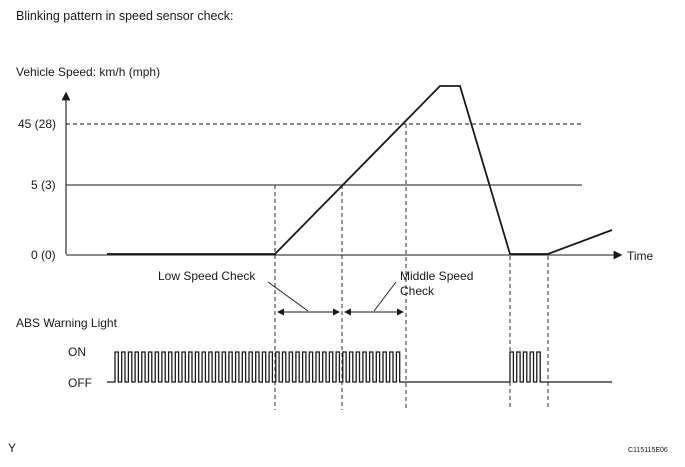 The width and height of the screenshot is (685, 467). Describe the element at coordinates (77, 352) in the screenshot. I see `on-label: ON` at that location.